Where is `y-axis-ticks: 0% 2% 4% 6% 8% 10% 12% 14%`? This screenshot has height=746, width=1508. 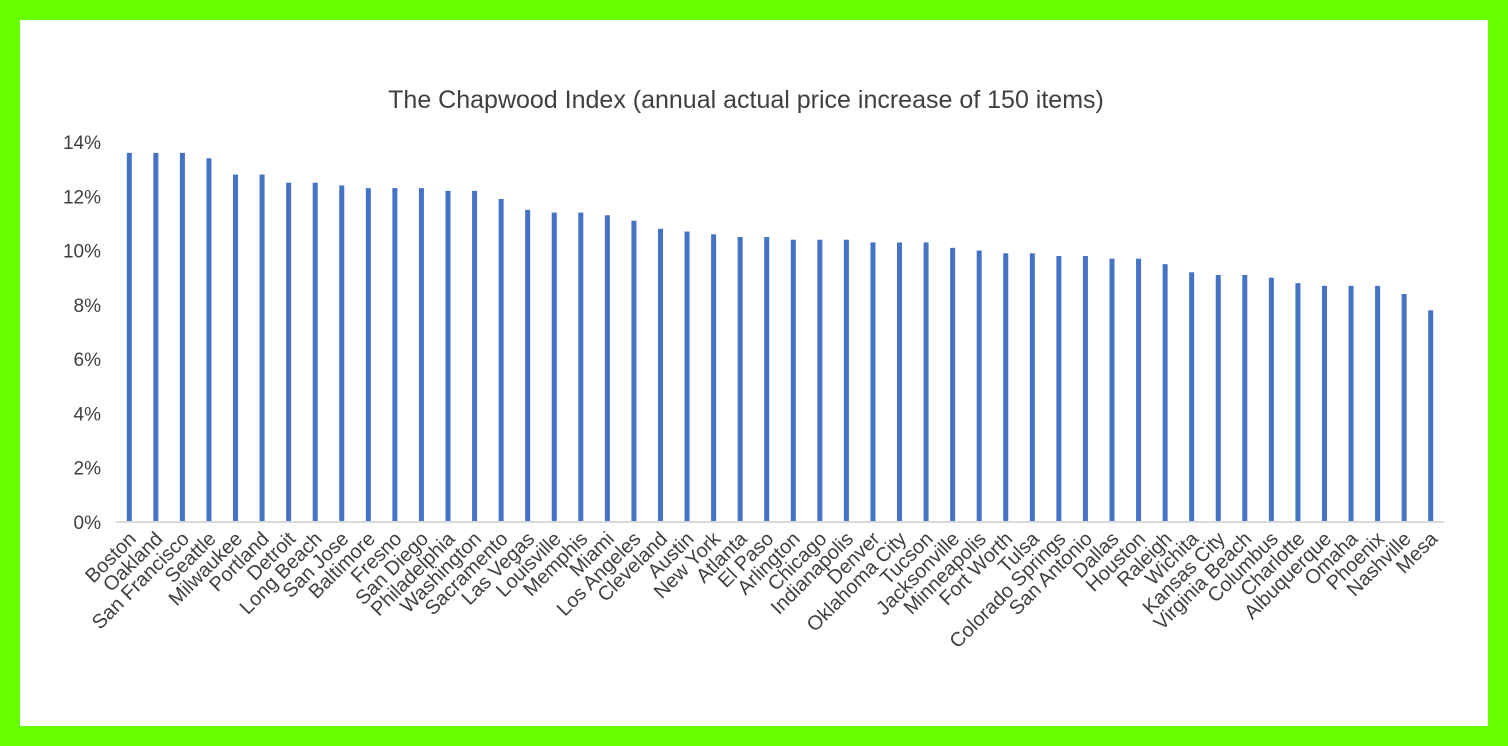
y-axis-ticks: 0% 2% 4% 6% 8% 10% 12% 14% is located at coordinates (82, 333).